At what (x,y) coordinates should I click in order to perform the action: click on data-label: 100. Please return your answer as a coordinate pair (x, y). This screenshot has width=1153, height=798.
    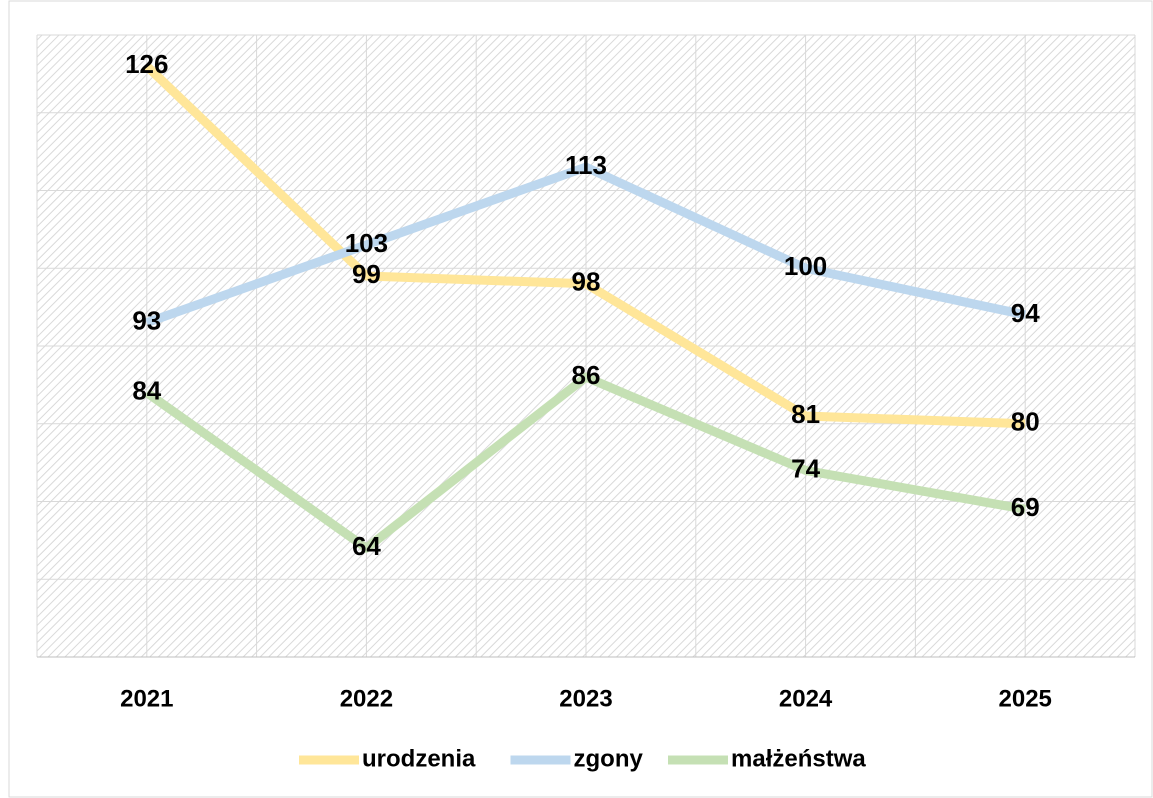
    Looking at the image, I should click on (805, 266).